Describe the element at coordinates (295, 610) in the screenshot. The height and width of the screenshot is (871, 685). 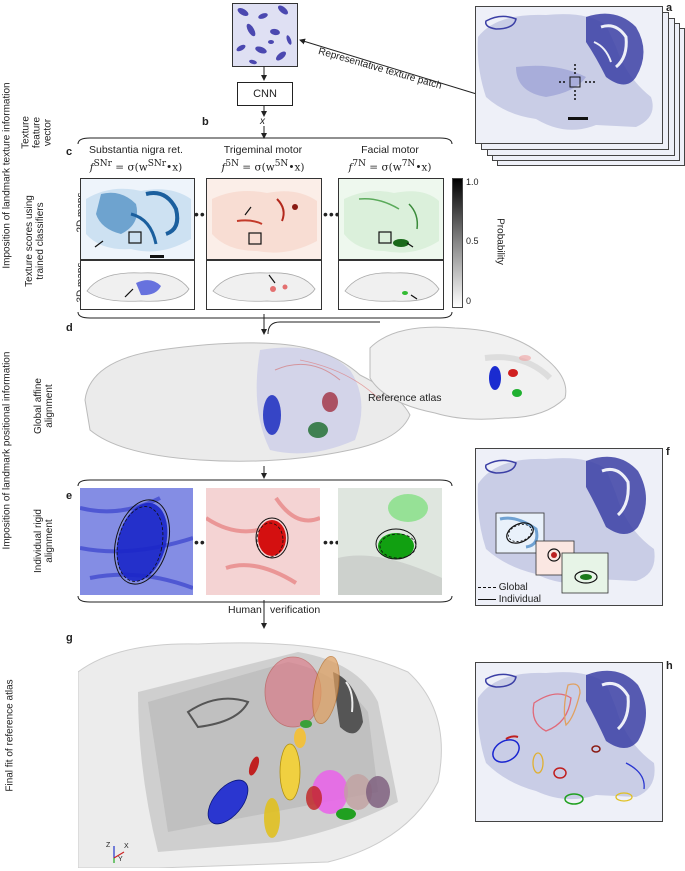
I see `human-verification-right: verification` at that location.